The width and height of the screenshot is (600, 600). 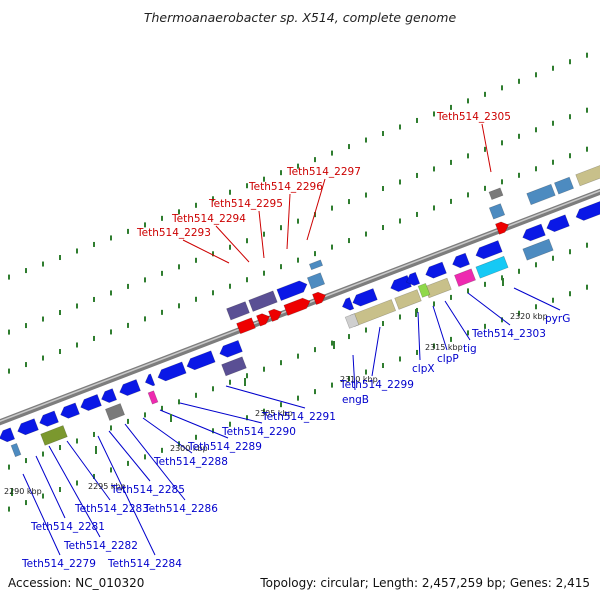 What do you see at coordinates (100, 546) in the screenshot?
I see `reverse-gene-label: Teth514_2282` at bounding box center [100, 546].